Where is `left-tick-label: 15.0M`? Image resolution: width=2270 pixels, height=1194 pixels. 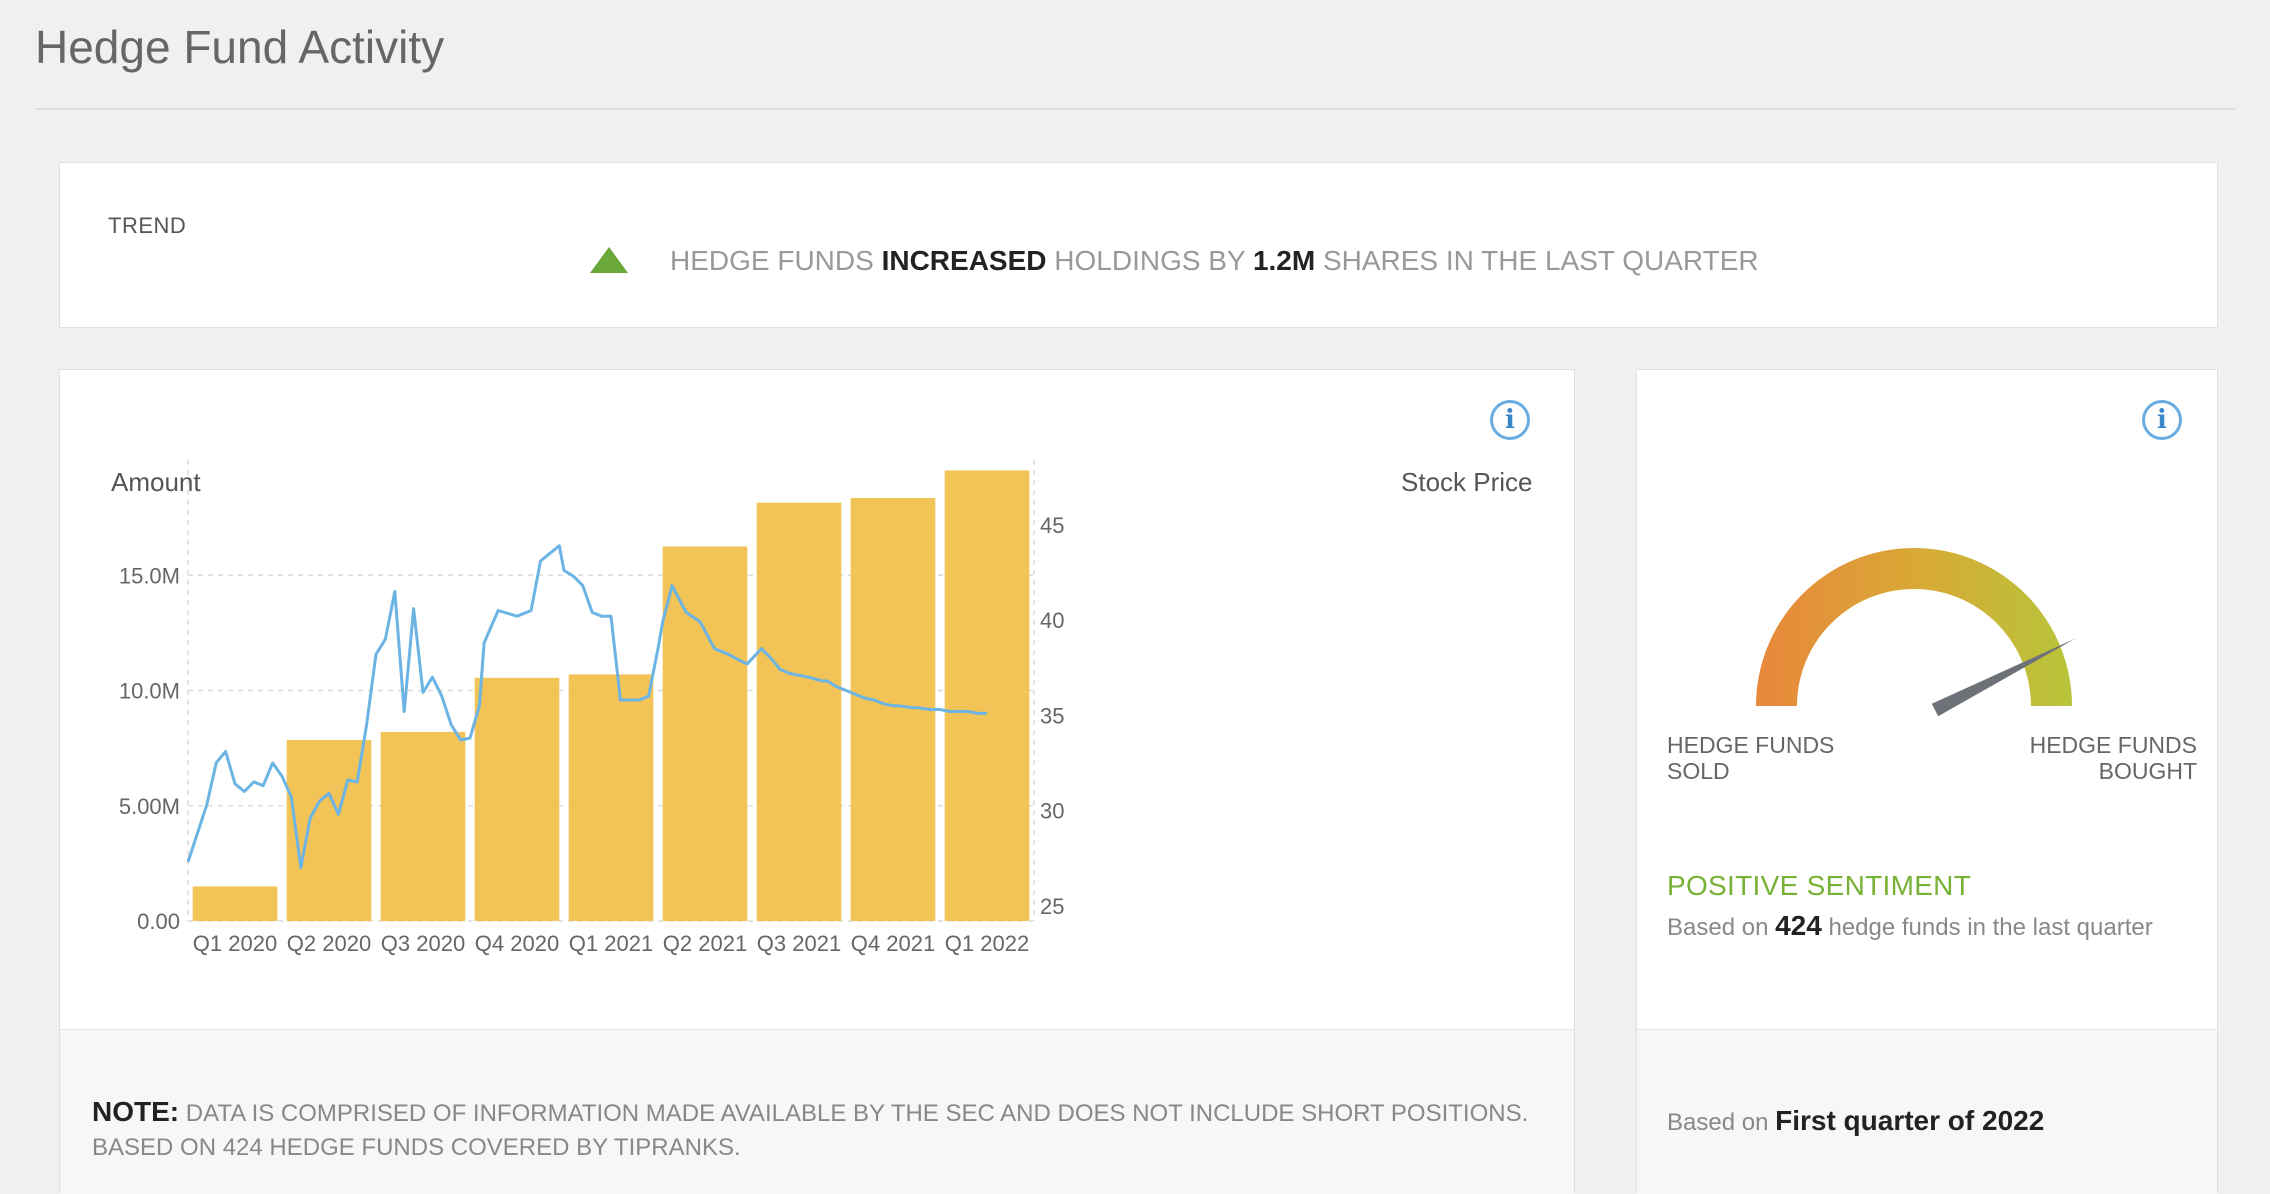
left-tick-label: 15.0M is located at coordinates (149, 575).